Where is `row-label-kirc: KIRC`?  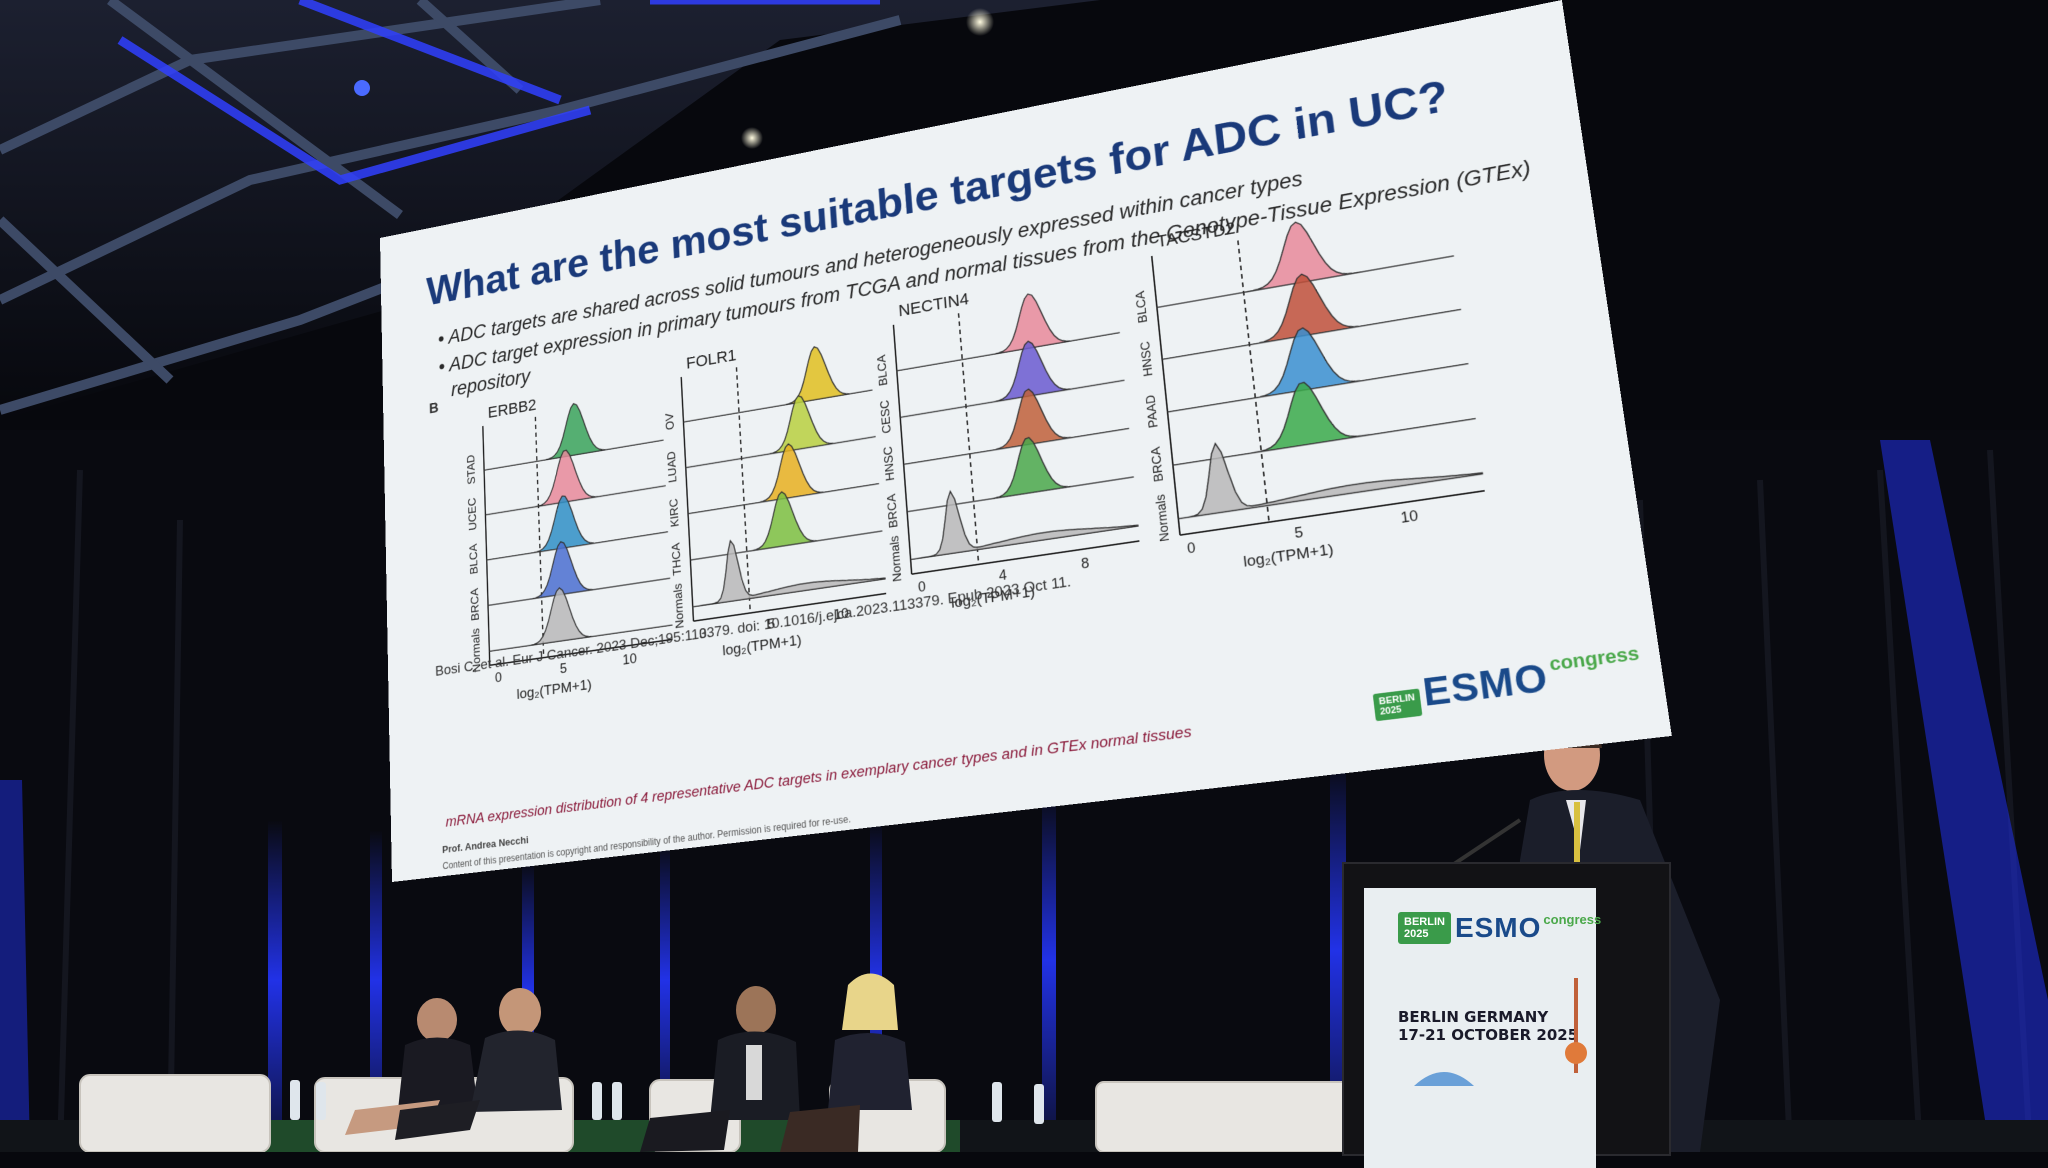
row-label-kirc: KIRC is located at coordinates (675, 513).